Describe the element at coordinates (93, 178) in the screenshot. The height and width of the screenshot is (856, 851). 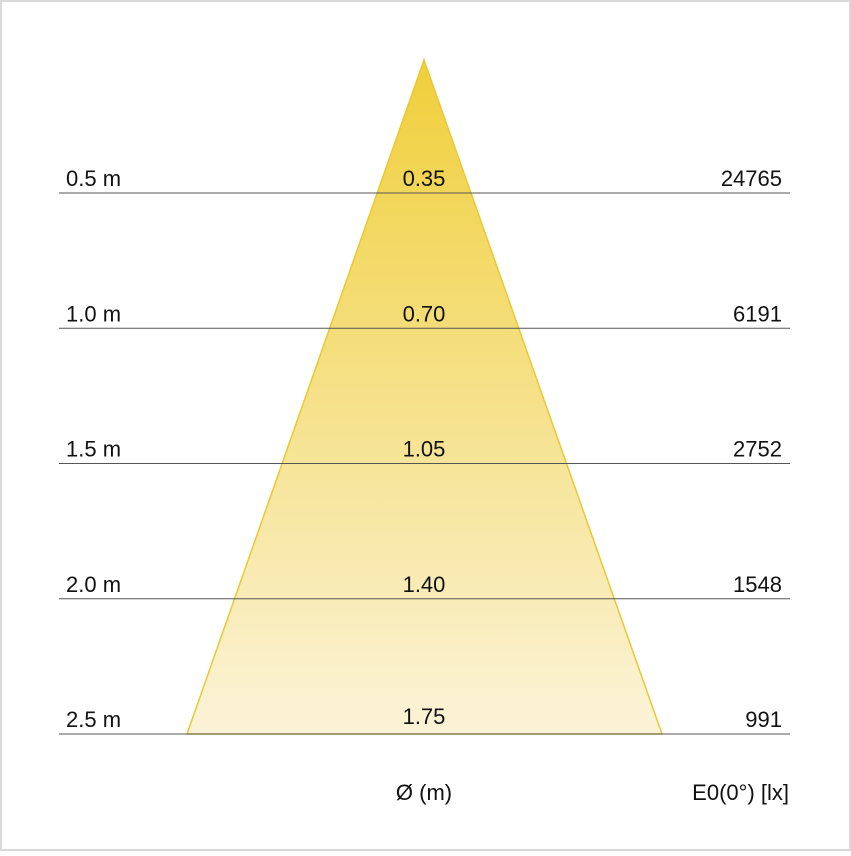
I see `distance-label: 0.5 m` at that location.